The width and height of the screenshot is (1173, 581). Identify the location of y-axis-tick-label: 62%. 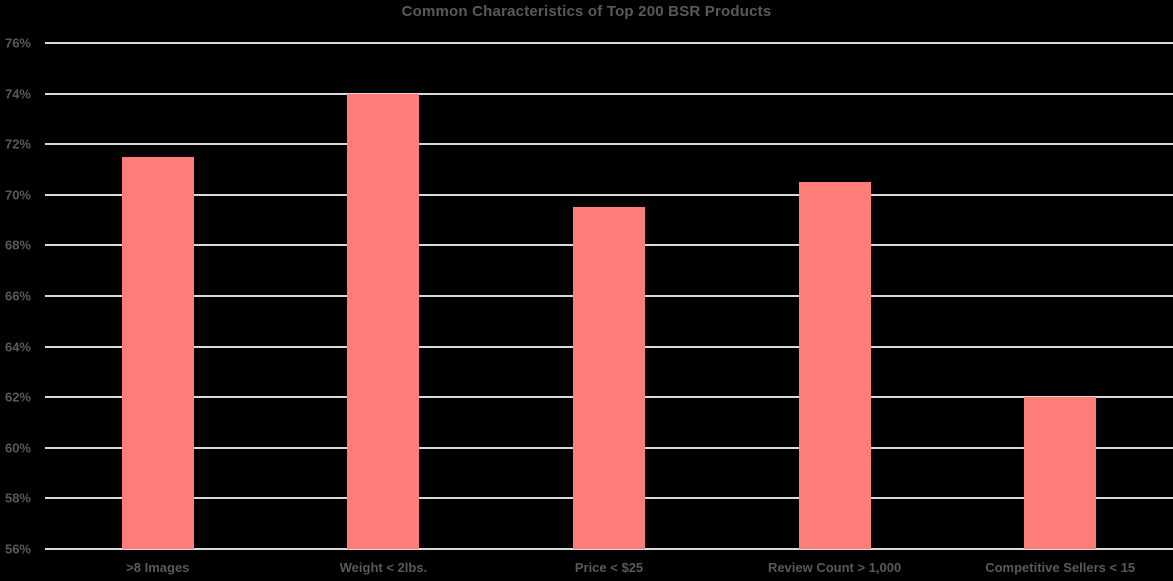
(17, 397).